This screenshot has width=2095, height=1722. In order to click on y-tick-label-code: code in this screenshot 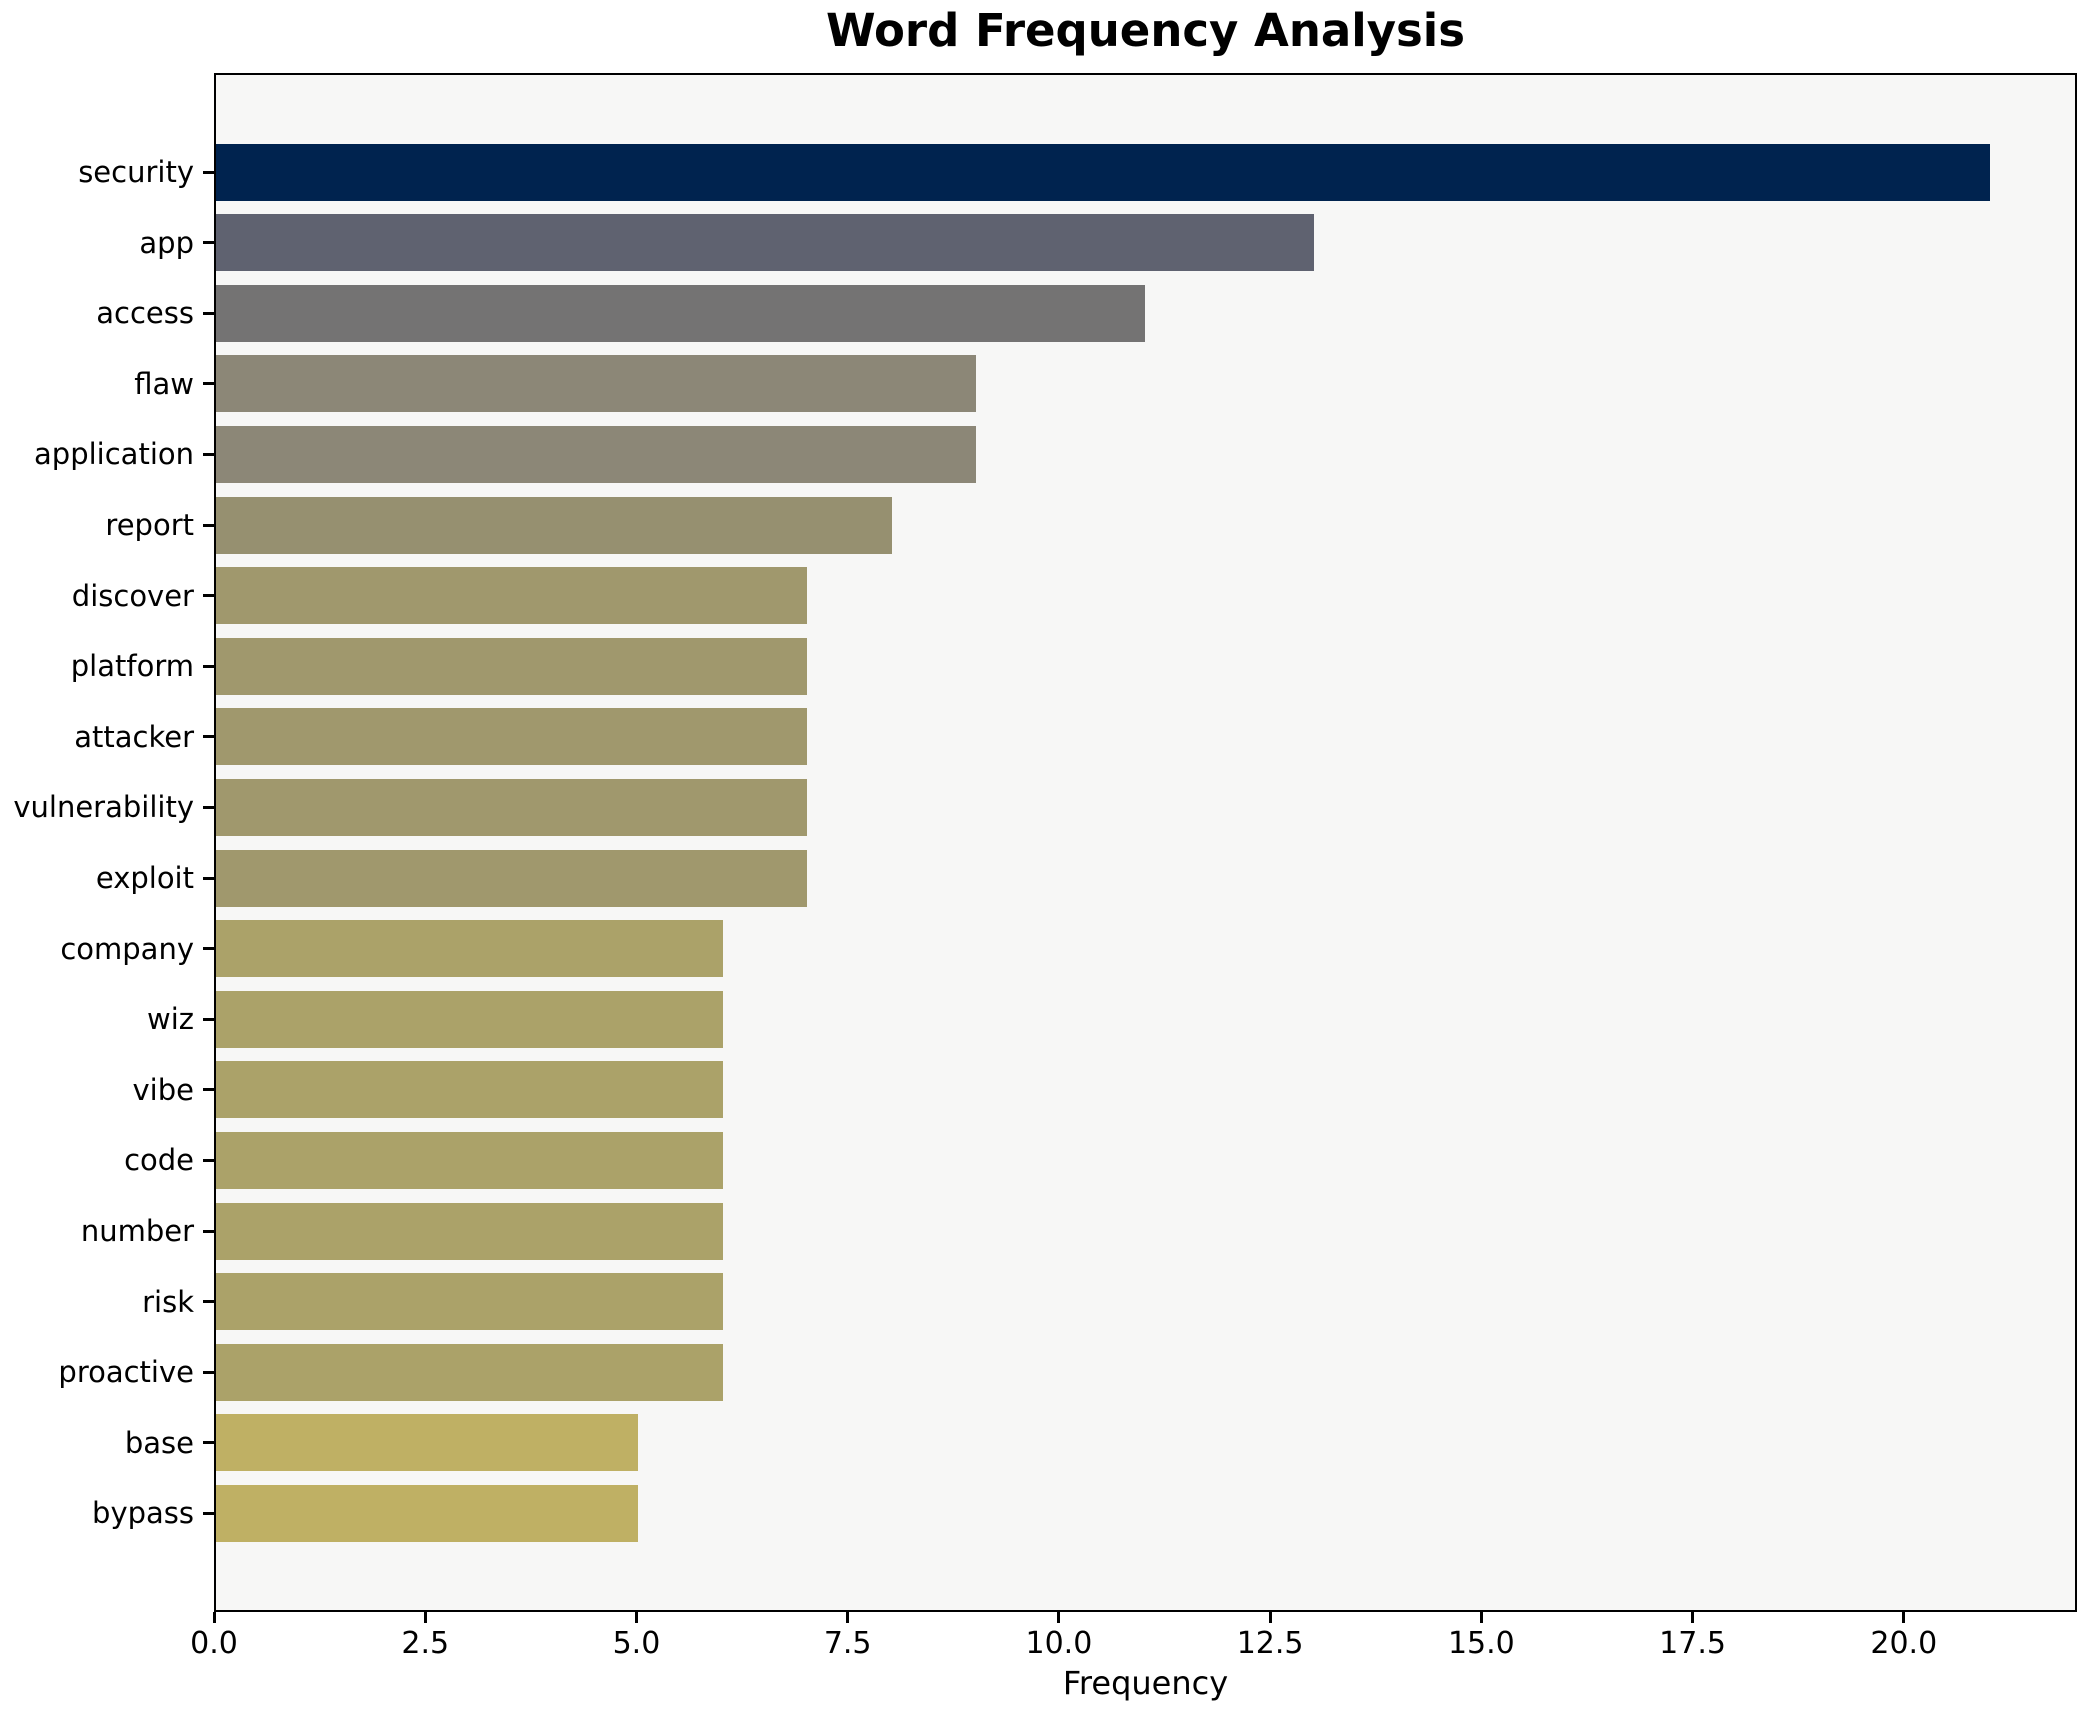, I will do `click(159, 1160)`.